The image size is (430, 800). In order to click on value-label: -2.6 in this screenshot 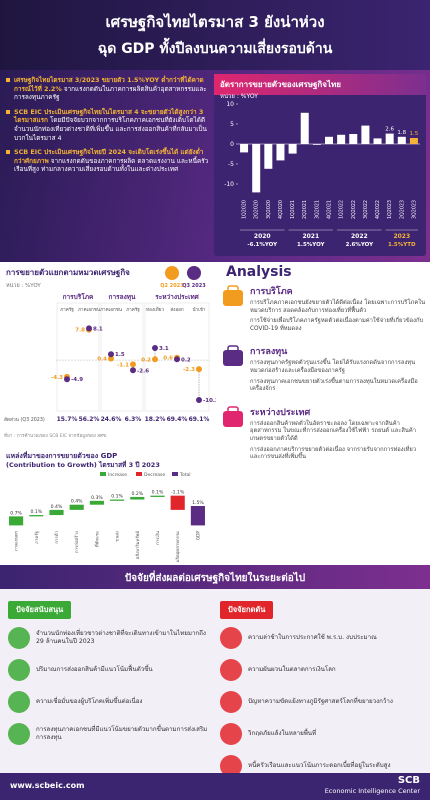, I will do `click(143, 371)`.